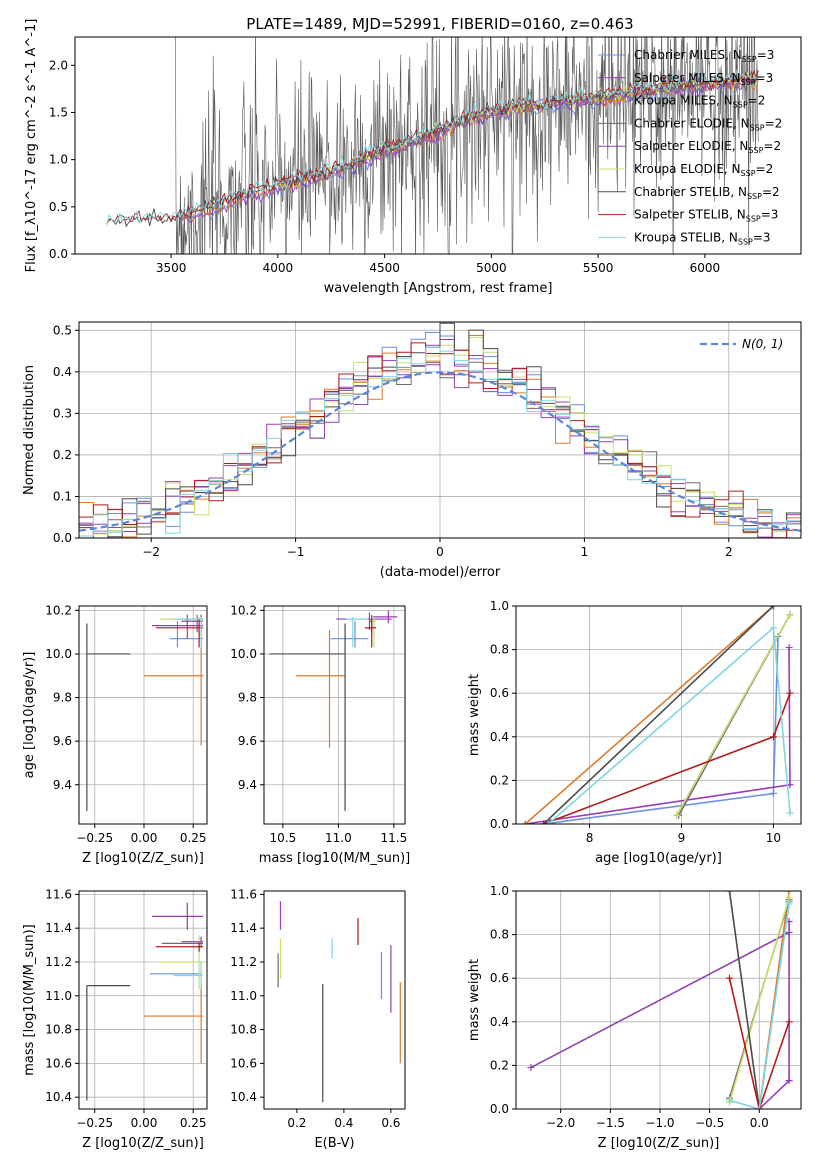 The image size is (819, 1170). Describe the element at coordinates (762, 344) in the screenshot. I see `legend-entry: N(0, 1)` at that location.